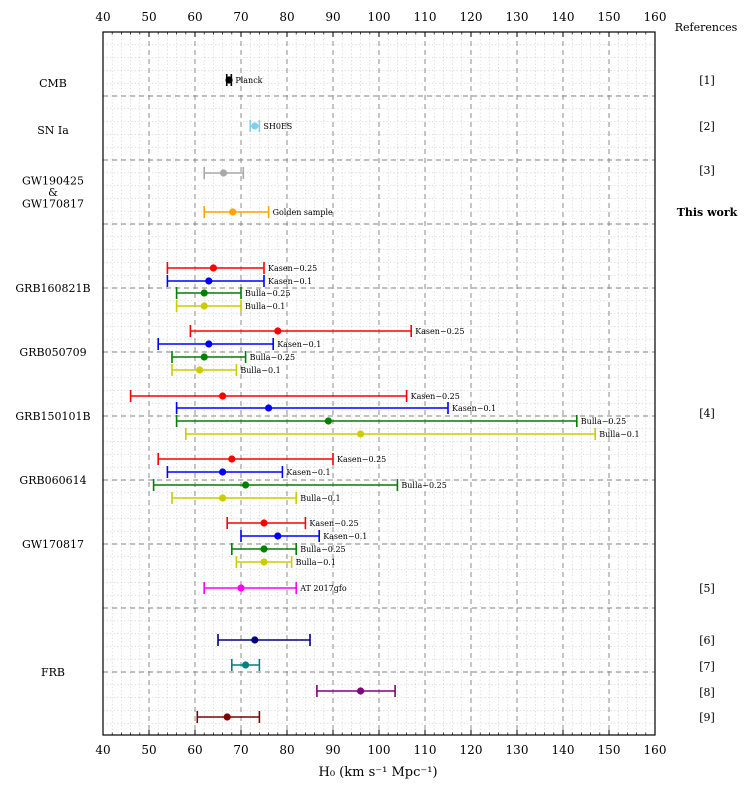 The image size is (748, 789). Describe the element at coordinates (53, 83) in the screenshot. I see `group-label: CMB` at that location.